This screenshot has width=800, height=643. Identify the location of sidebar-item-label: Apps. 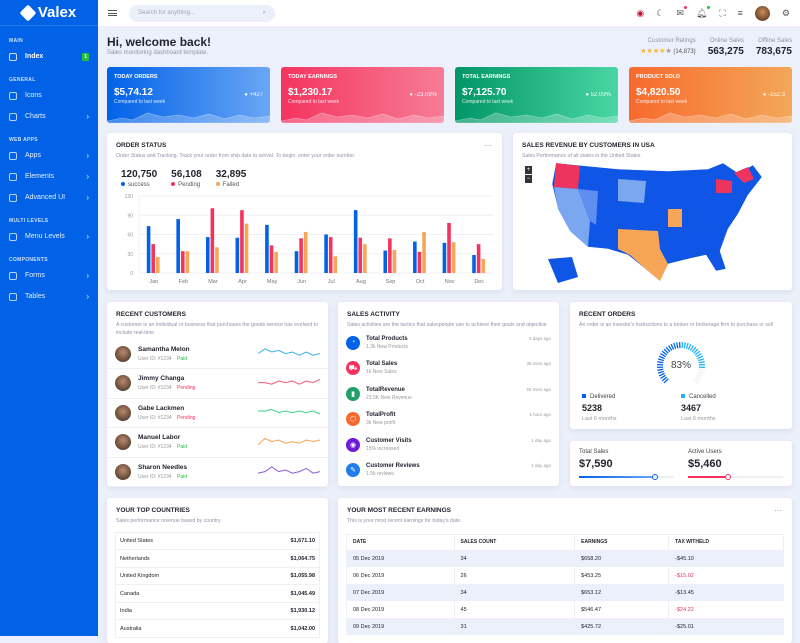
(33, 155).